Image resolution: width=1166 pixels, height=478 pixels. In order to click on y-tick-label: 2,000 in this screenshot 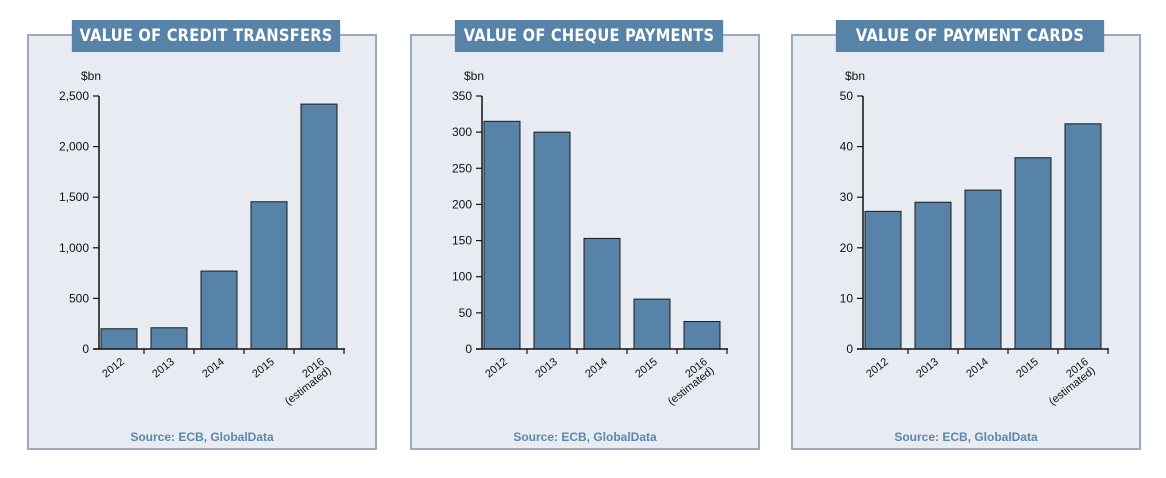, I will do `click(74, 147)`.